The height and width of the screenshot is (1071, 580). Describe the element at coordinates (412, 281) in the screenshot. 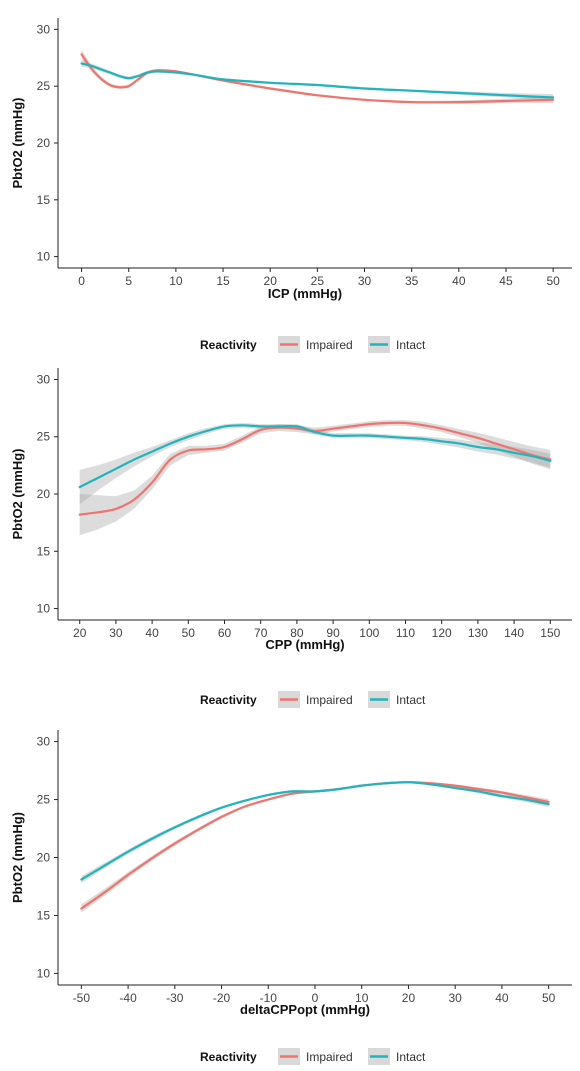

I see `x-tick-label: 35` at that location.